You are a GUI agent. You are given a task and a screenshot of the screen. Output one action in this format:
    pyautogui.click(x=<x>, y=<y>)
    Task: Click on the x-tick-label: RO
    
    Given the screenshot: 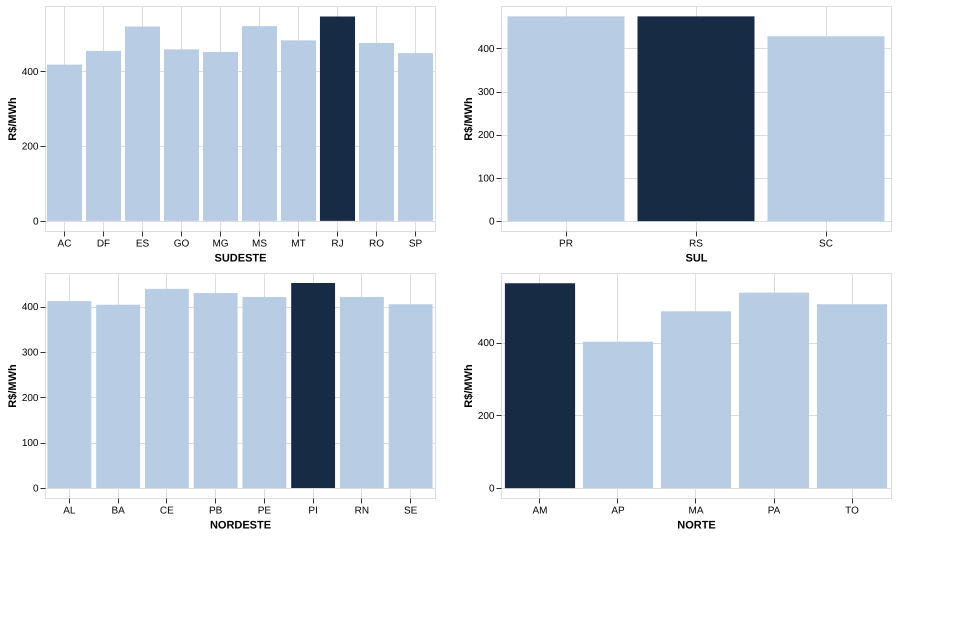 What is the action you would take?
    pyautogui.click(x=376, y=244)
    